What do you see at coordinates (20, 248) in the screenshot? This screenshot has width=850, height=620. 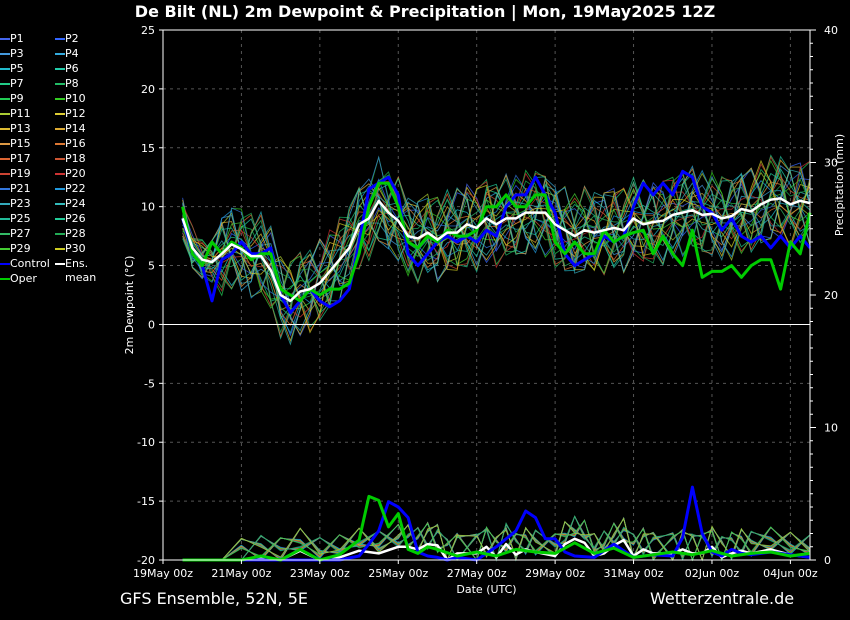 I see `legend-label: P29` at bounding box center [20, 248].